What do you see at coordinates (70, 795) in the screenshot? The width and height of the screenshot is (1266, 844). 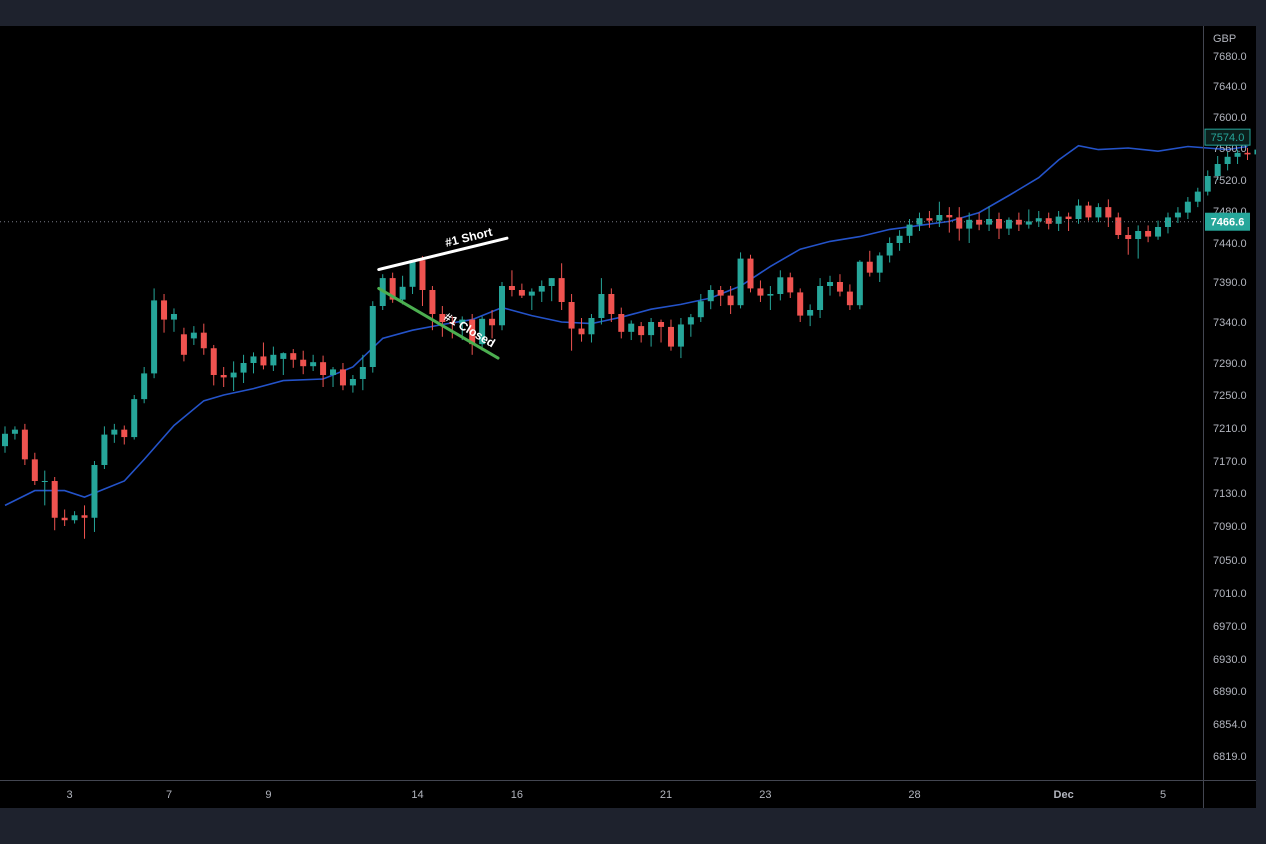 I see `x-tick-label: 3` at bounding box center [70, 795].